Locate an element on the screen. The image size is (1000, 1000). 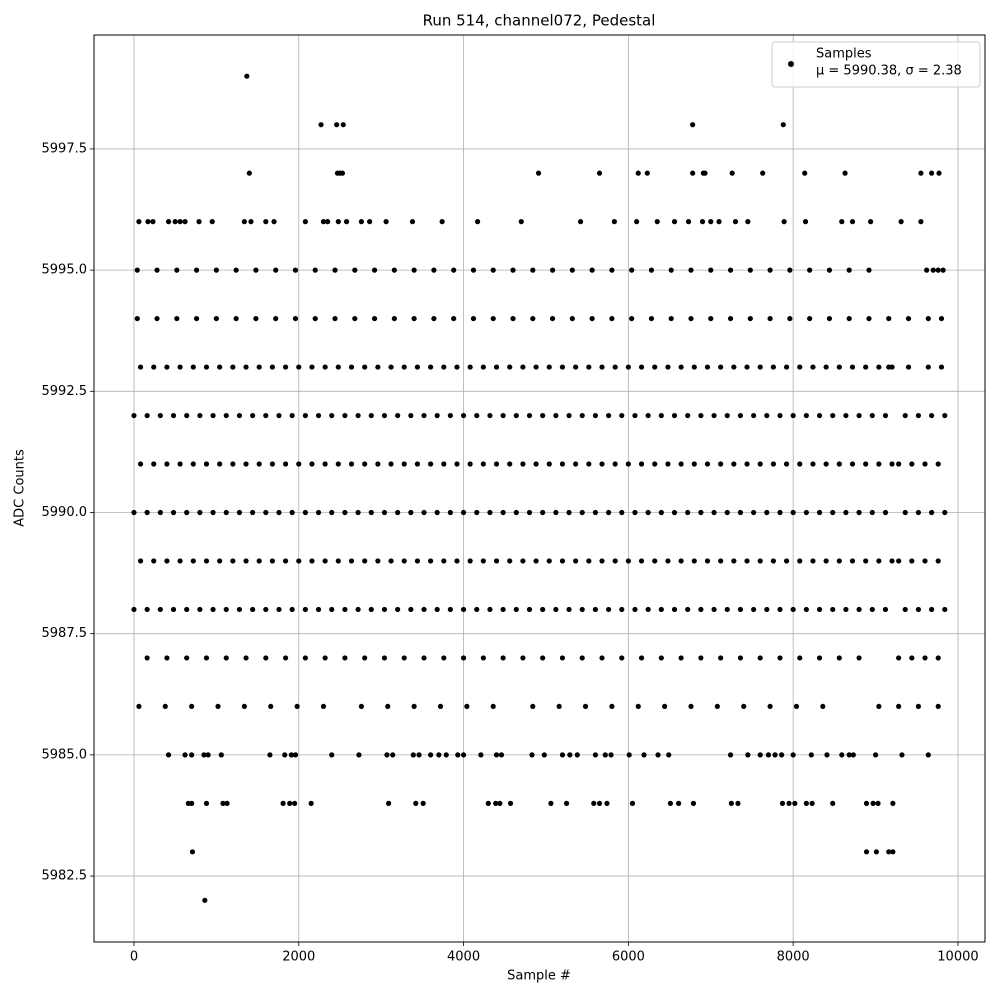
y-tick-label: 5987.5 is located at coordinates (65, 633).